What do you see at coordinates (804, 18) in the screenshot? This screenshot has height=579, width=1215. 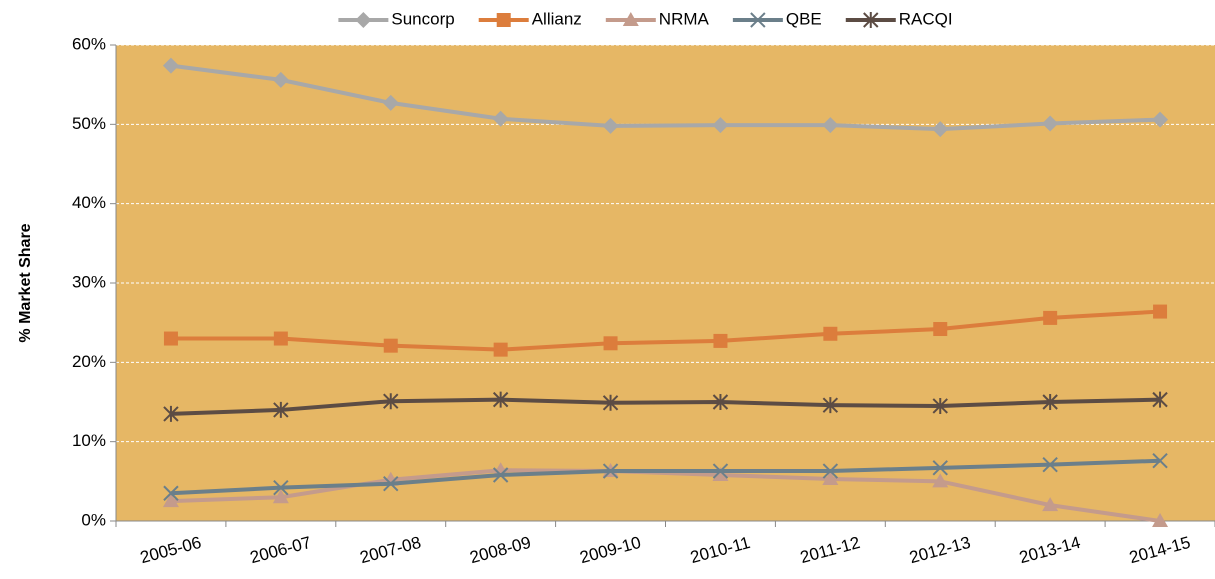 I see `legend-label: QBE` at bounding box center [804, 18].